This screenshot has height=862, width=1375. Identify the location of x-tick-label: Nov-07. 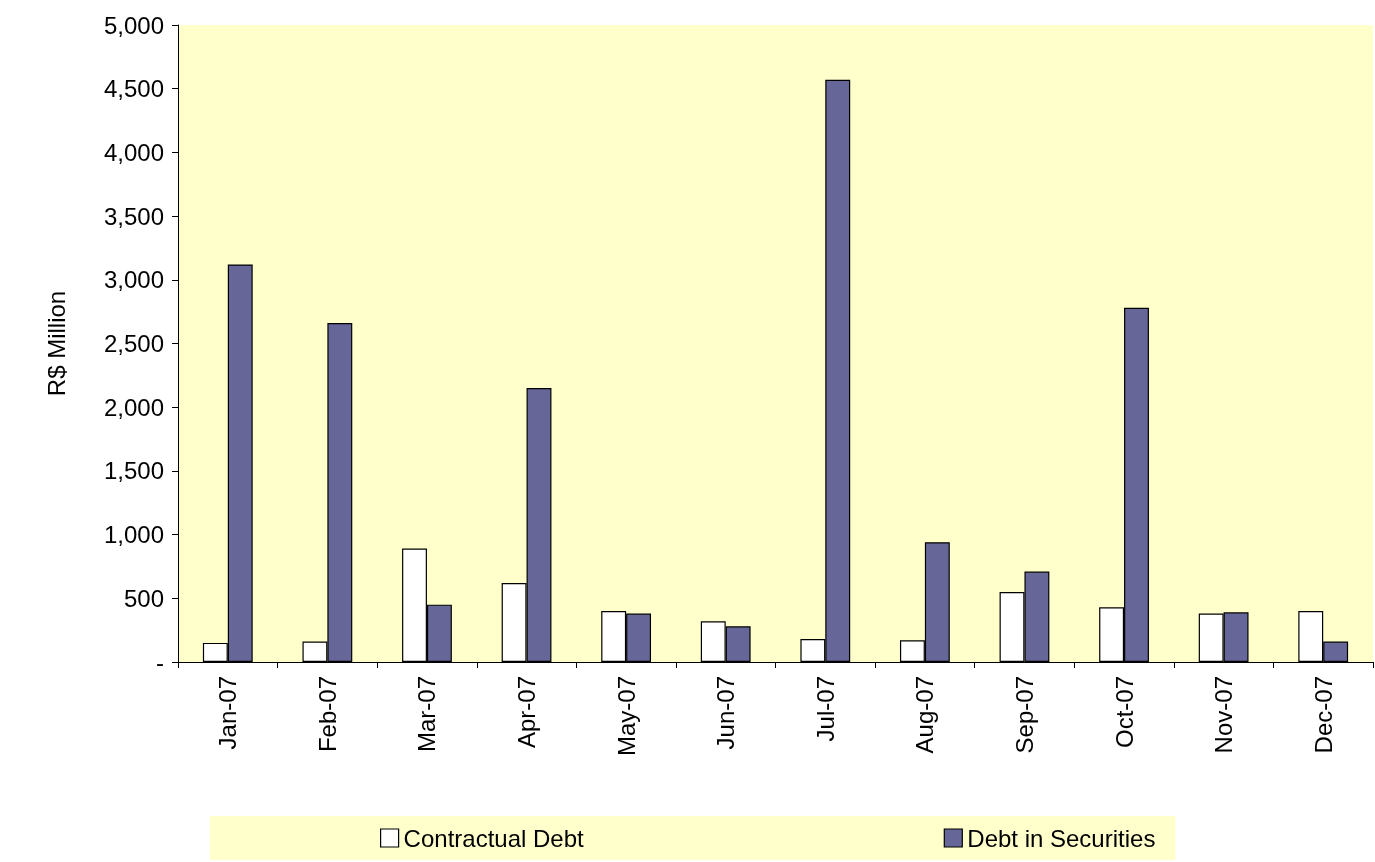
(1224, 715).